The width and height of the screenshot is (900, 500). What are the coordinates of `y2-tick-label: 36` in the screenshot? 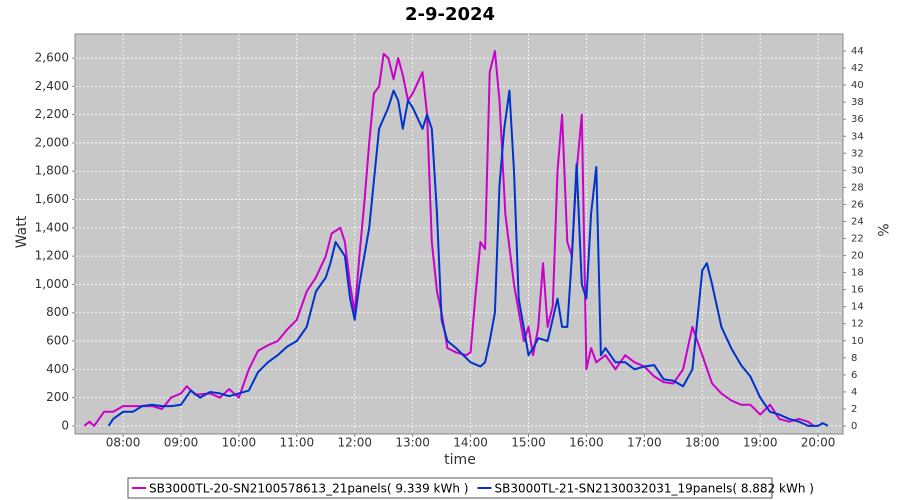 It's located at (857, 119).